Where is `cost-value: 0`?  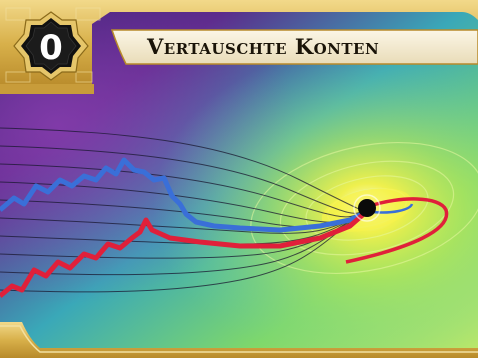 cost-value: 0 is located at coordinates (51, 48).